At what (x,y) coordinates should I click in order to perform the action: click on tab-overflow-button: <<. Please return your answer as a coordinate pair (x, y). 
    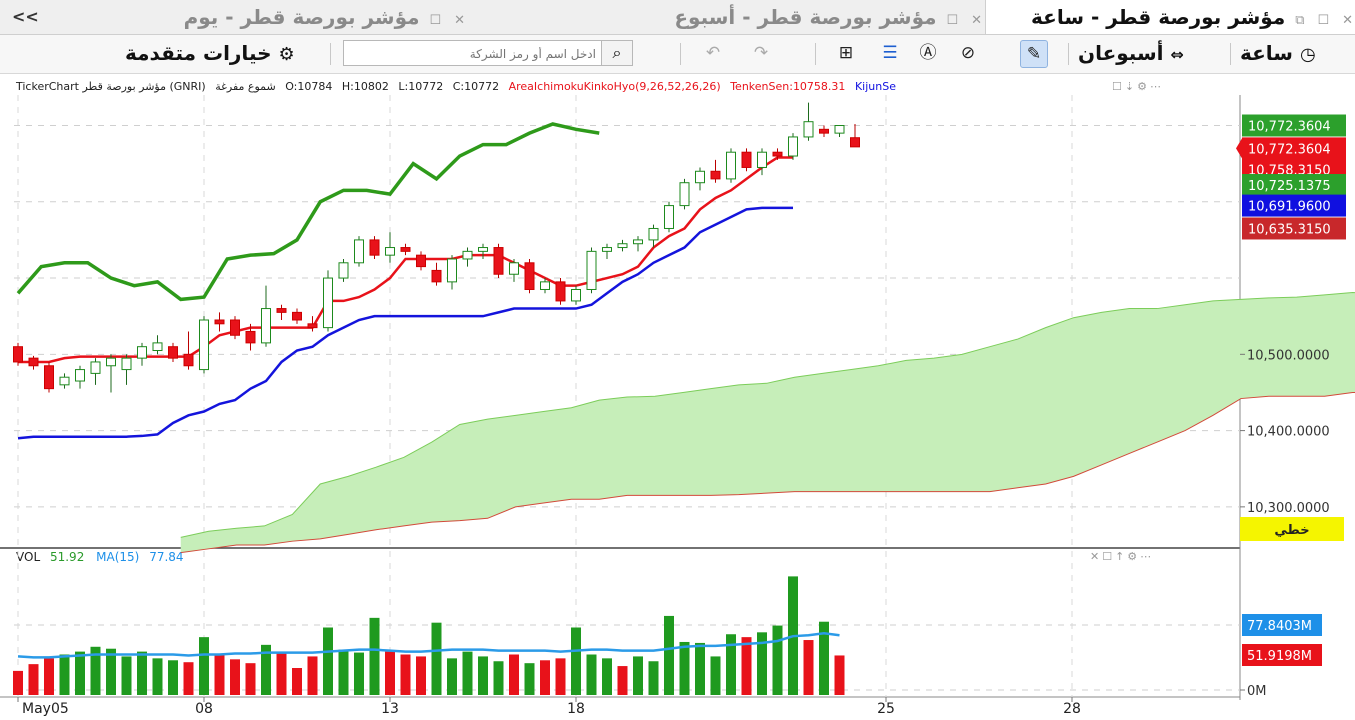
    Looking at the image, I should click on (25, 16).